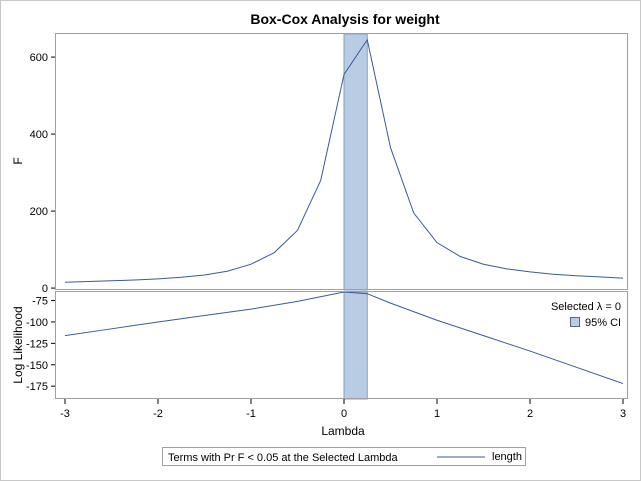 This screenshot has width=641, height=481. What do you see at coordinates (343, 431) in the screenshot?
I see `x-axis-label: Lambda` at bounding box center [343, 431].